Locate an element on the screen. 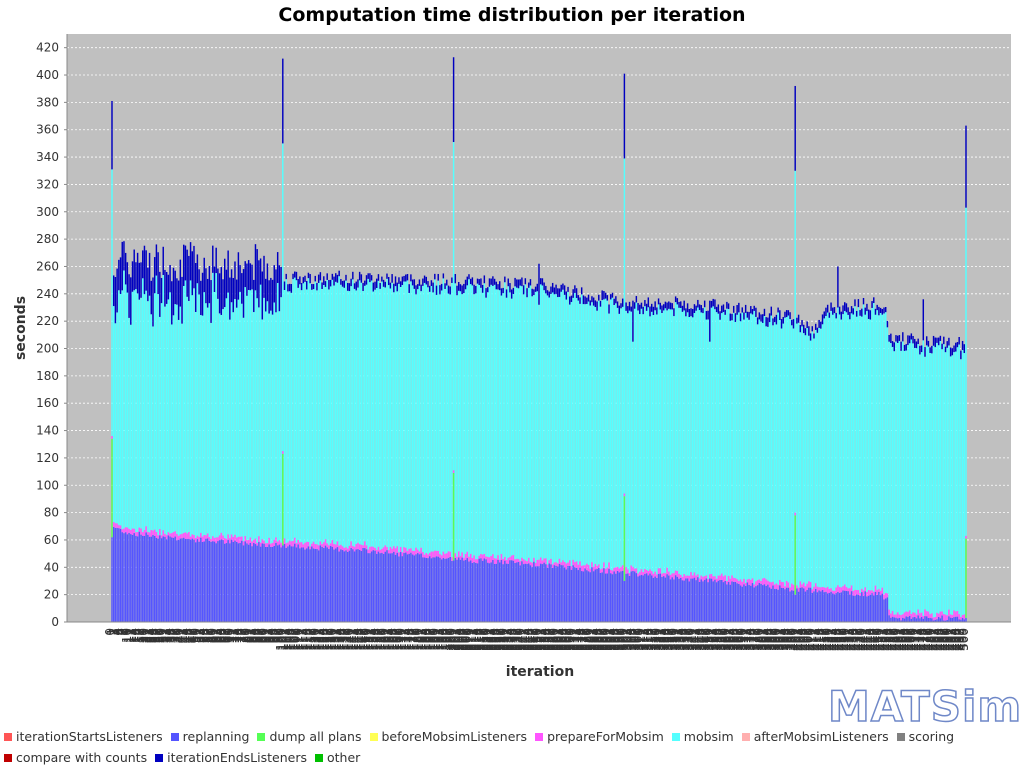 This screenshot has height=768, width=1024. legend-label: prepareForMobsim is located at coordinates (605, 736).